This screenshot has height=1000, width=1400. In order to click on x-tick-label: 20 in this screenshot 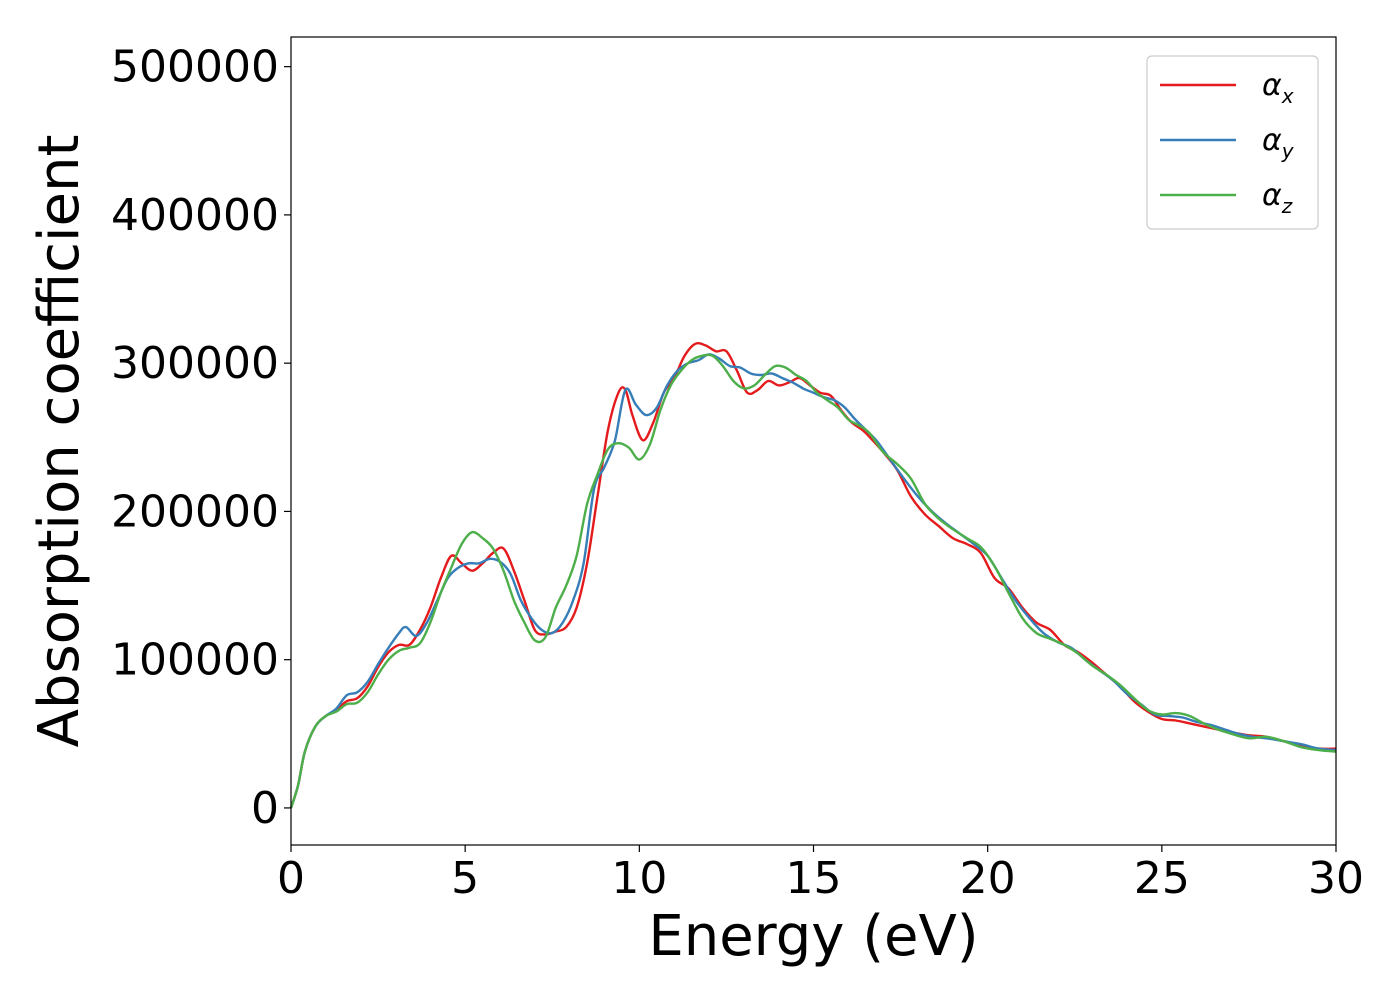, I will do `click(988, 878)`.